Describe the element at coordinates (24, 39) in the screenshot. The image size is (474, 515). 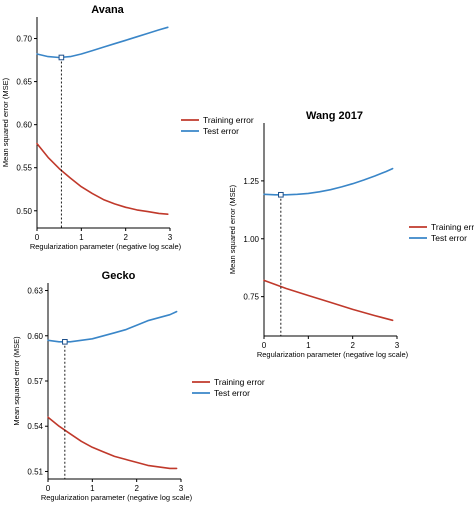
I see `y-tick-label: 0.70` at that location.